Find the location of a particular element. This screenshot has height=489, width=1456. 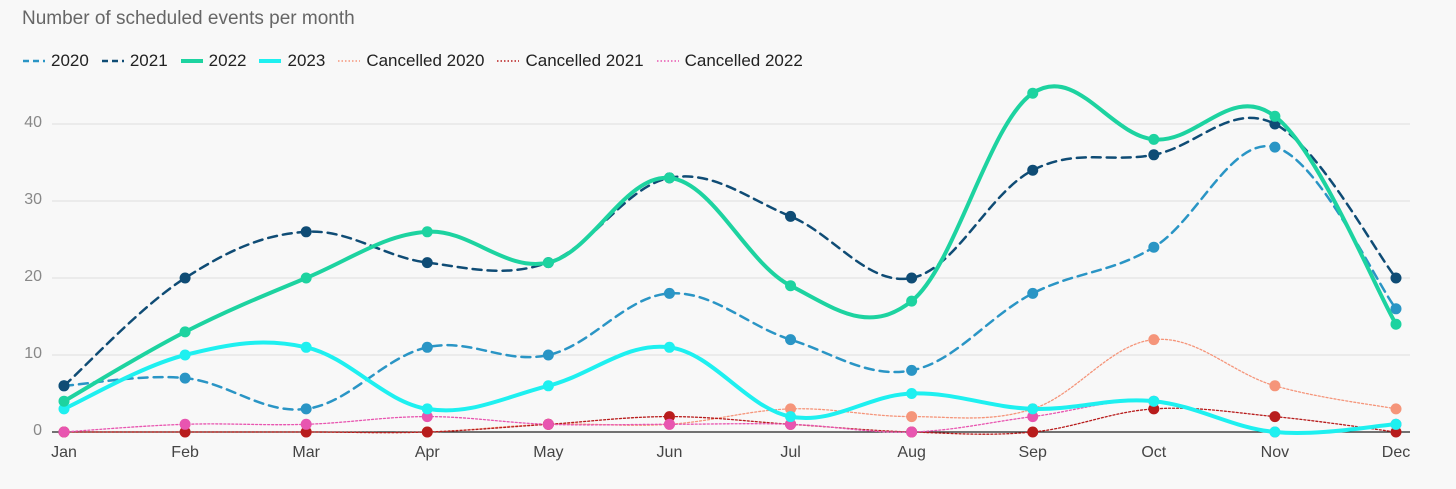

data-point-2020-aug is located at coordinates (912, 370).